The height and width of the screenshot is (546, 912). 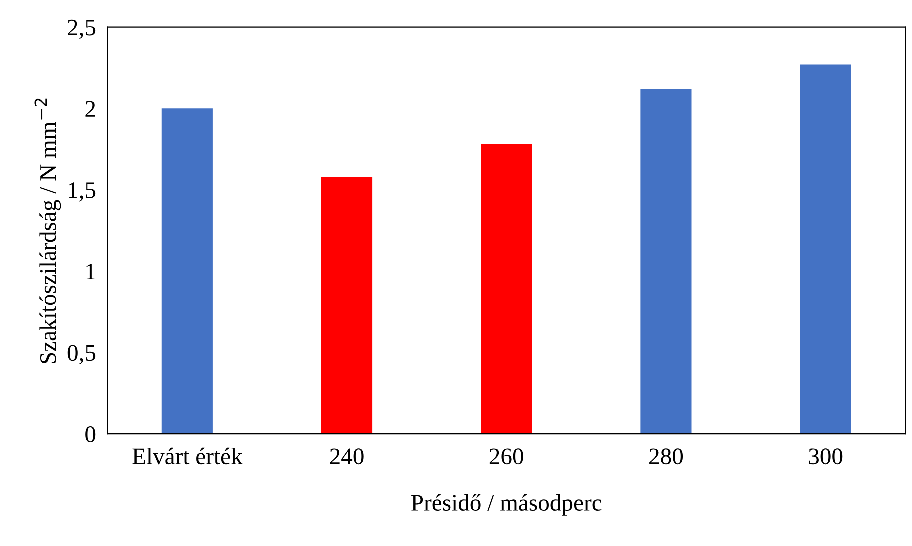 I want to click on y-tick-label: 1, so click(x=91, y=272).